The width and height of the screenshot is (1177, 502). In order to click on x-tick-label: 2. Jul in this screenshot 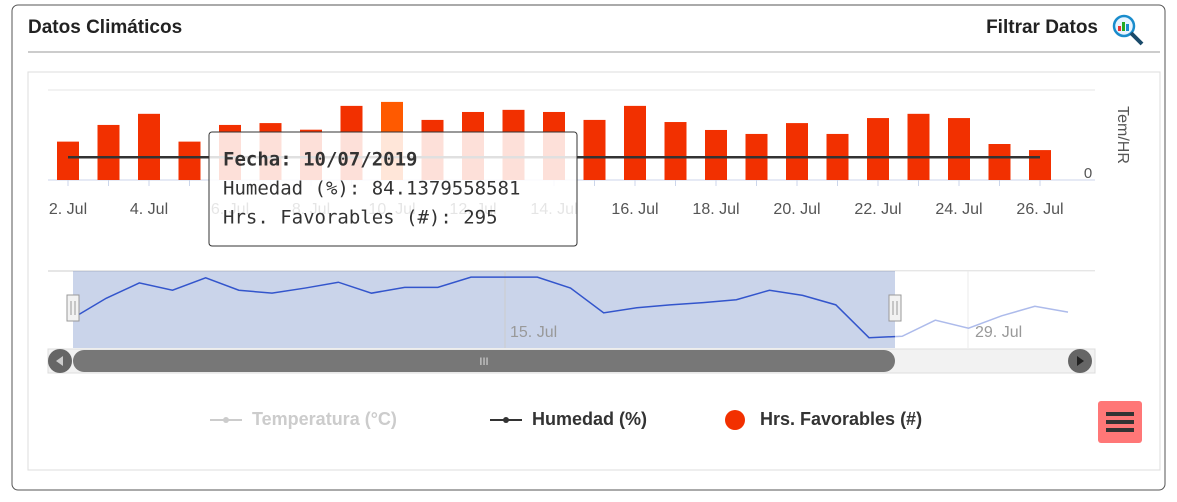, I will do `click(68, 209)`.